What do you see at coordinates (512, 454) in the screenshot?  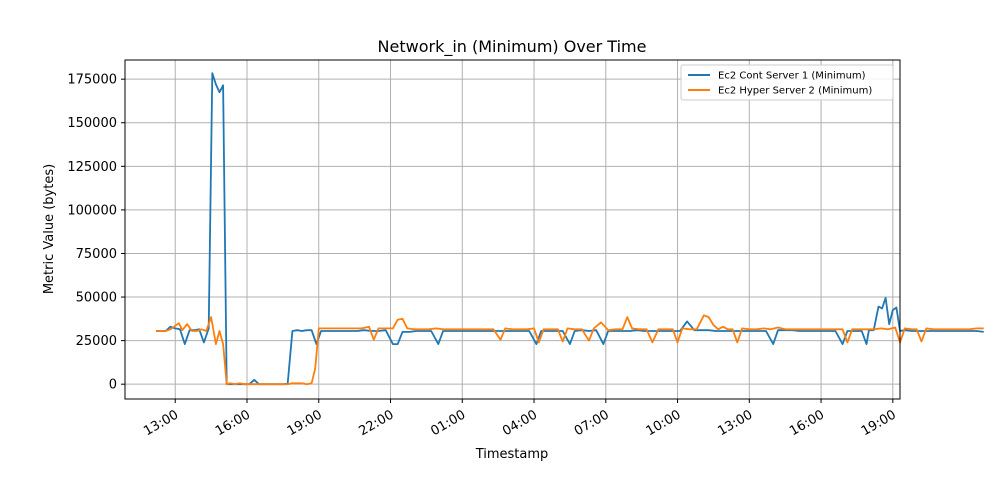 I see `x-axis-title: Timestamp` at bounding box center [512, 454].